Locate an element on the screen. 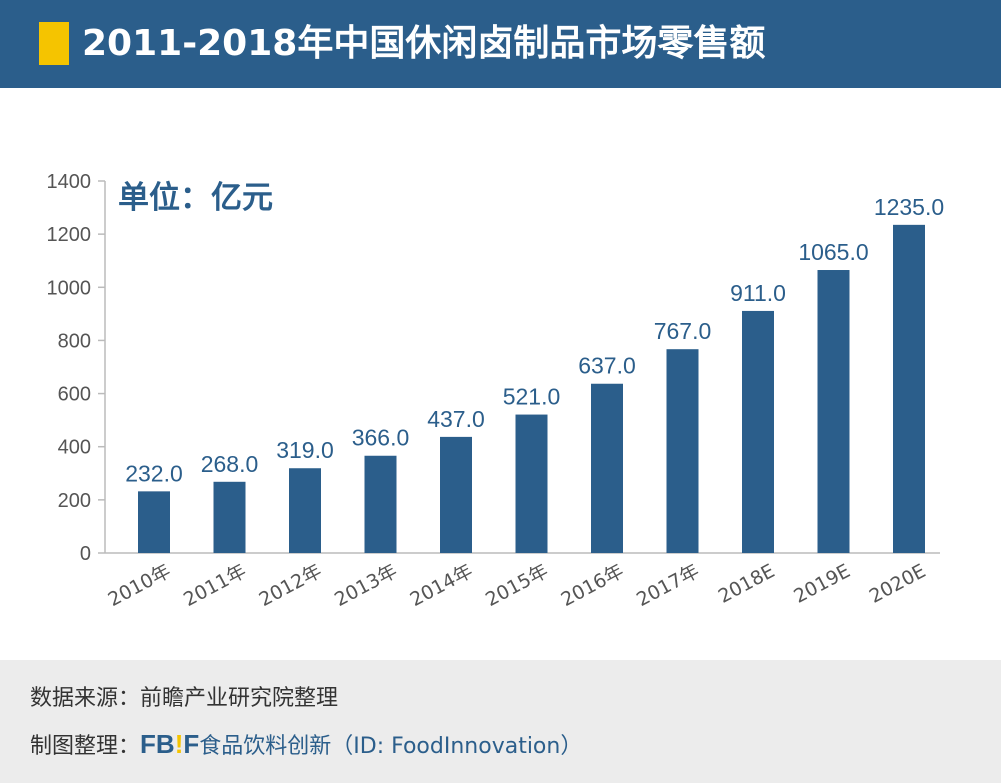 This screenshot has height=783, width=1001. x-tick-label: 2015年 is located at coordinates (517, 585).